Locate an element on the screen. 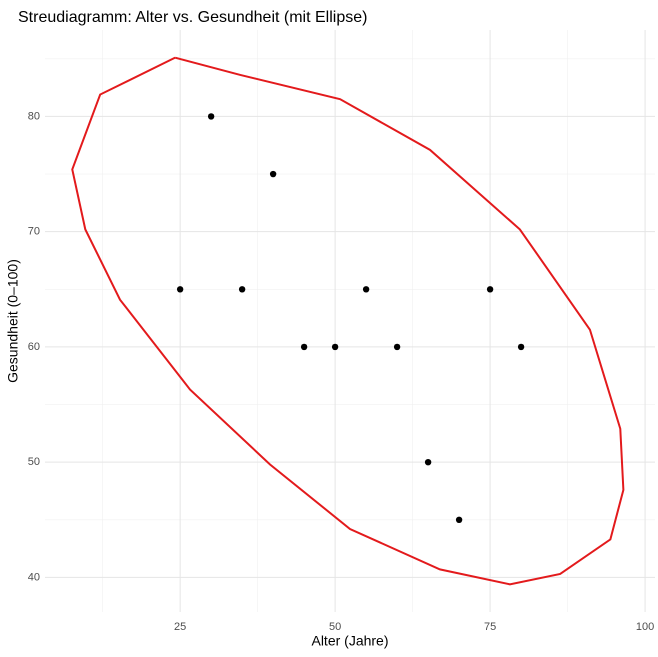  x-axis-title: Alter (Jahre) is located at coordinates (349, 641).